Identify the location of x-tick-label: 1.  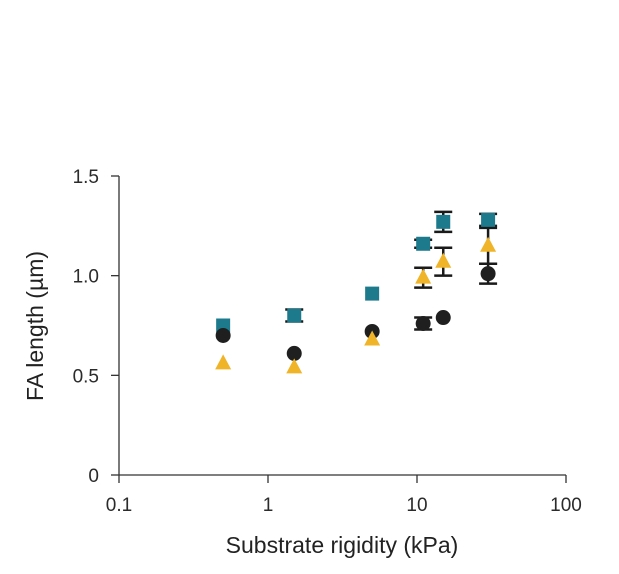
(268, 505).